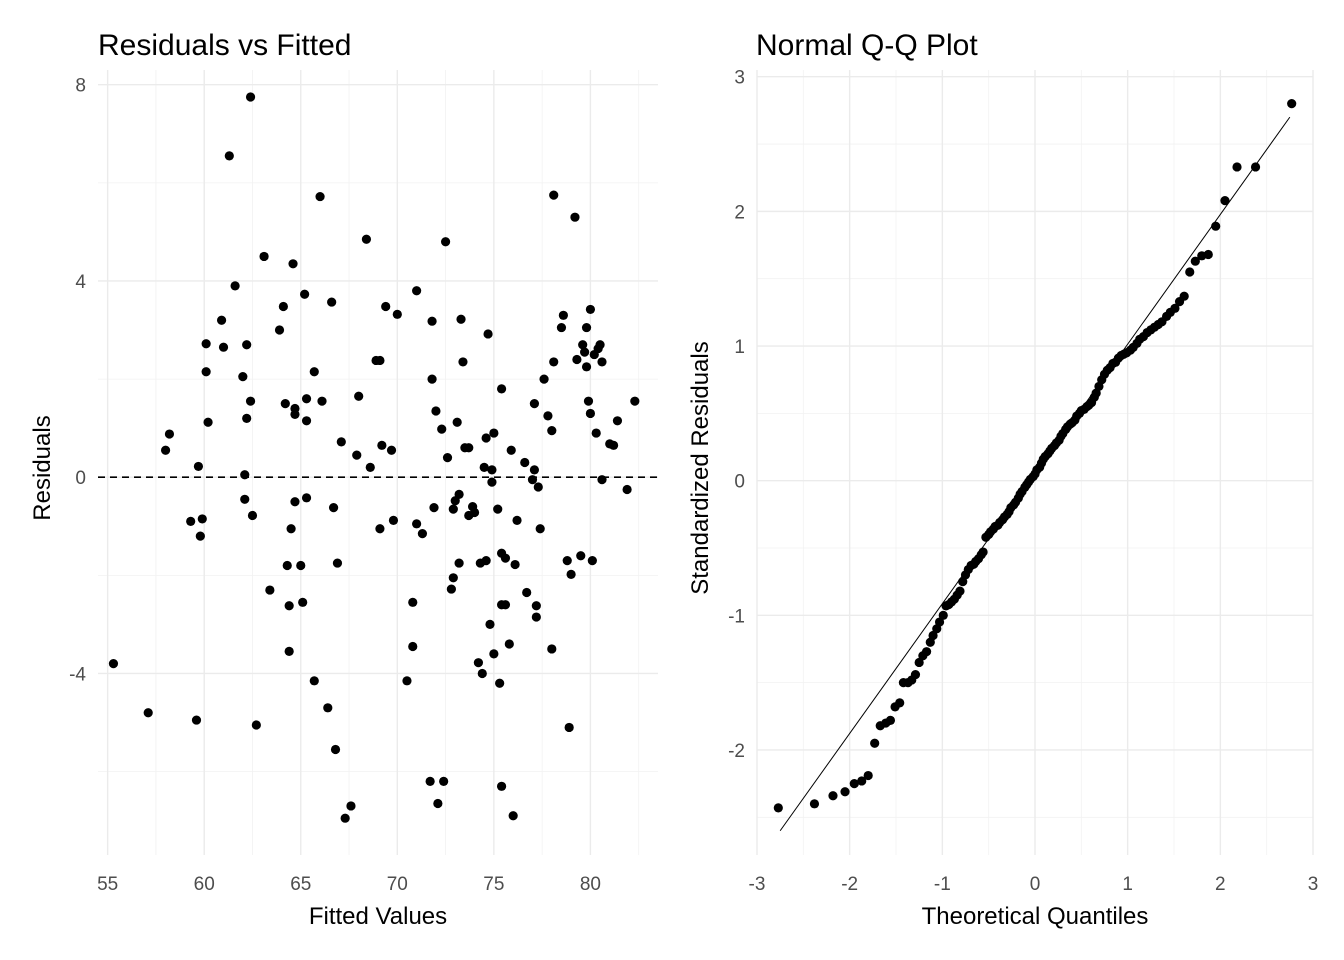  I want to click on x-axis-label: Fitted Values, so click(378, 916).